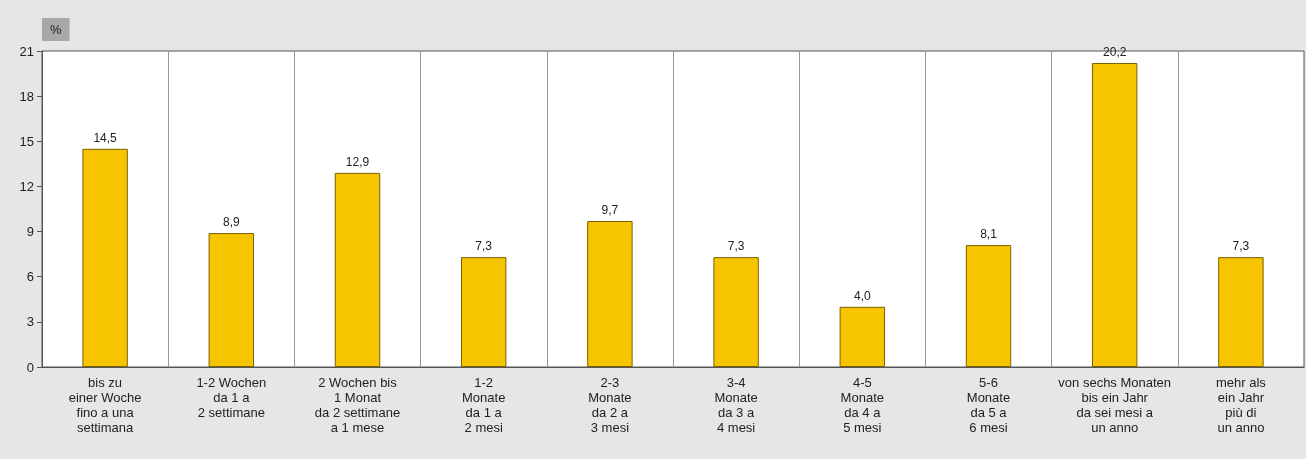 The image size is (1306, 459). What do you see at coordinates (30, 367) in the screenshot?
I see `y-tick-label: 0` at bounding box center [30, 367].